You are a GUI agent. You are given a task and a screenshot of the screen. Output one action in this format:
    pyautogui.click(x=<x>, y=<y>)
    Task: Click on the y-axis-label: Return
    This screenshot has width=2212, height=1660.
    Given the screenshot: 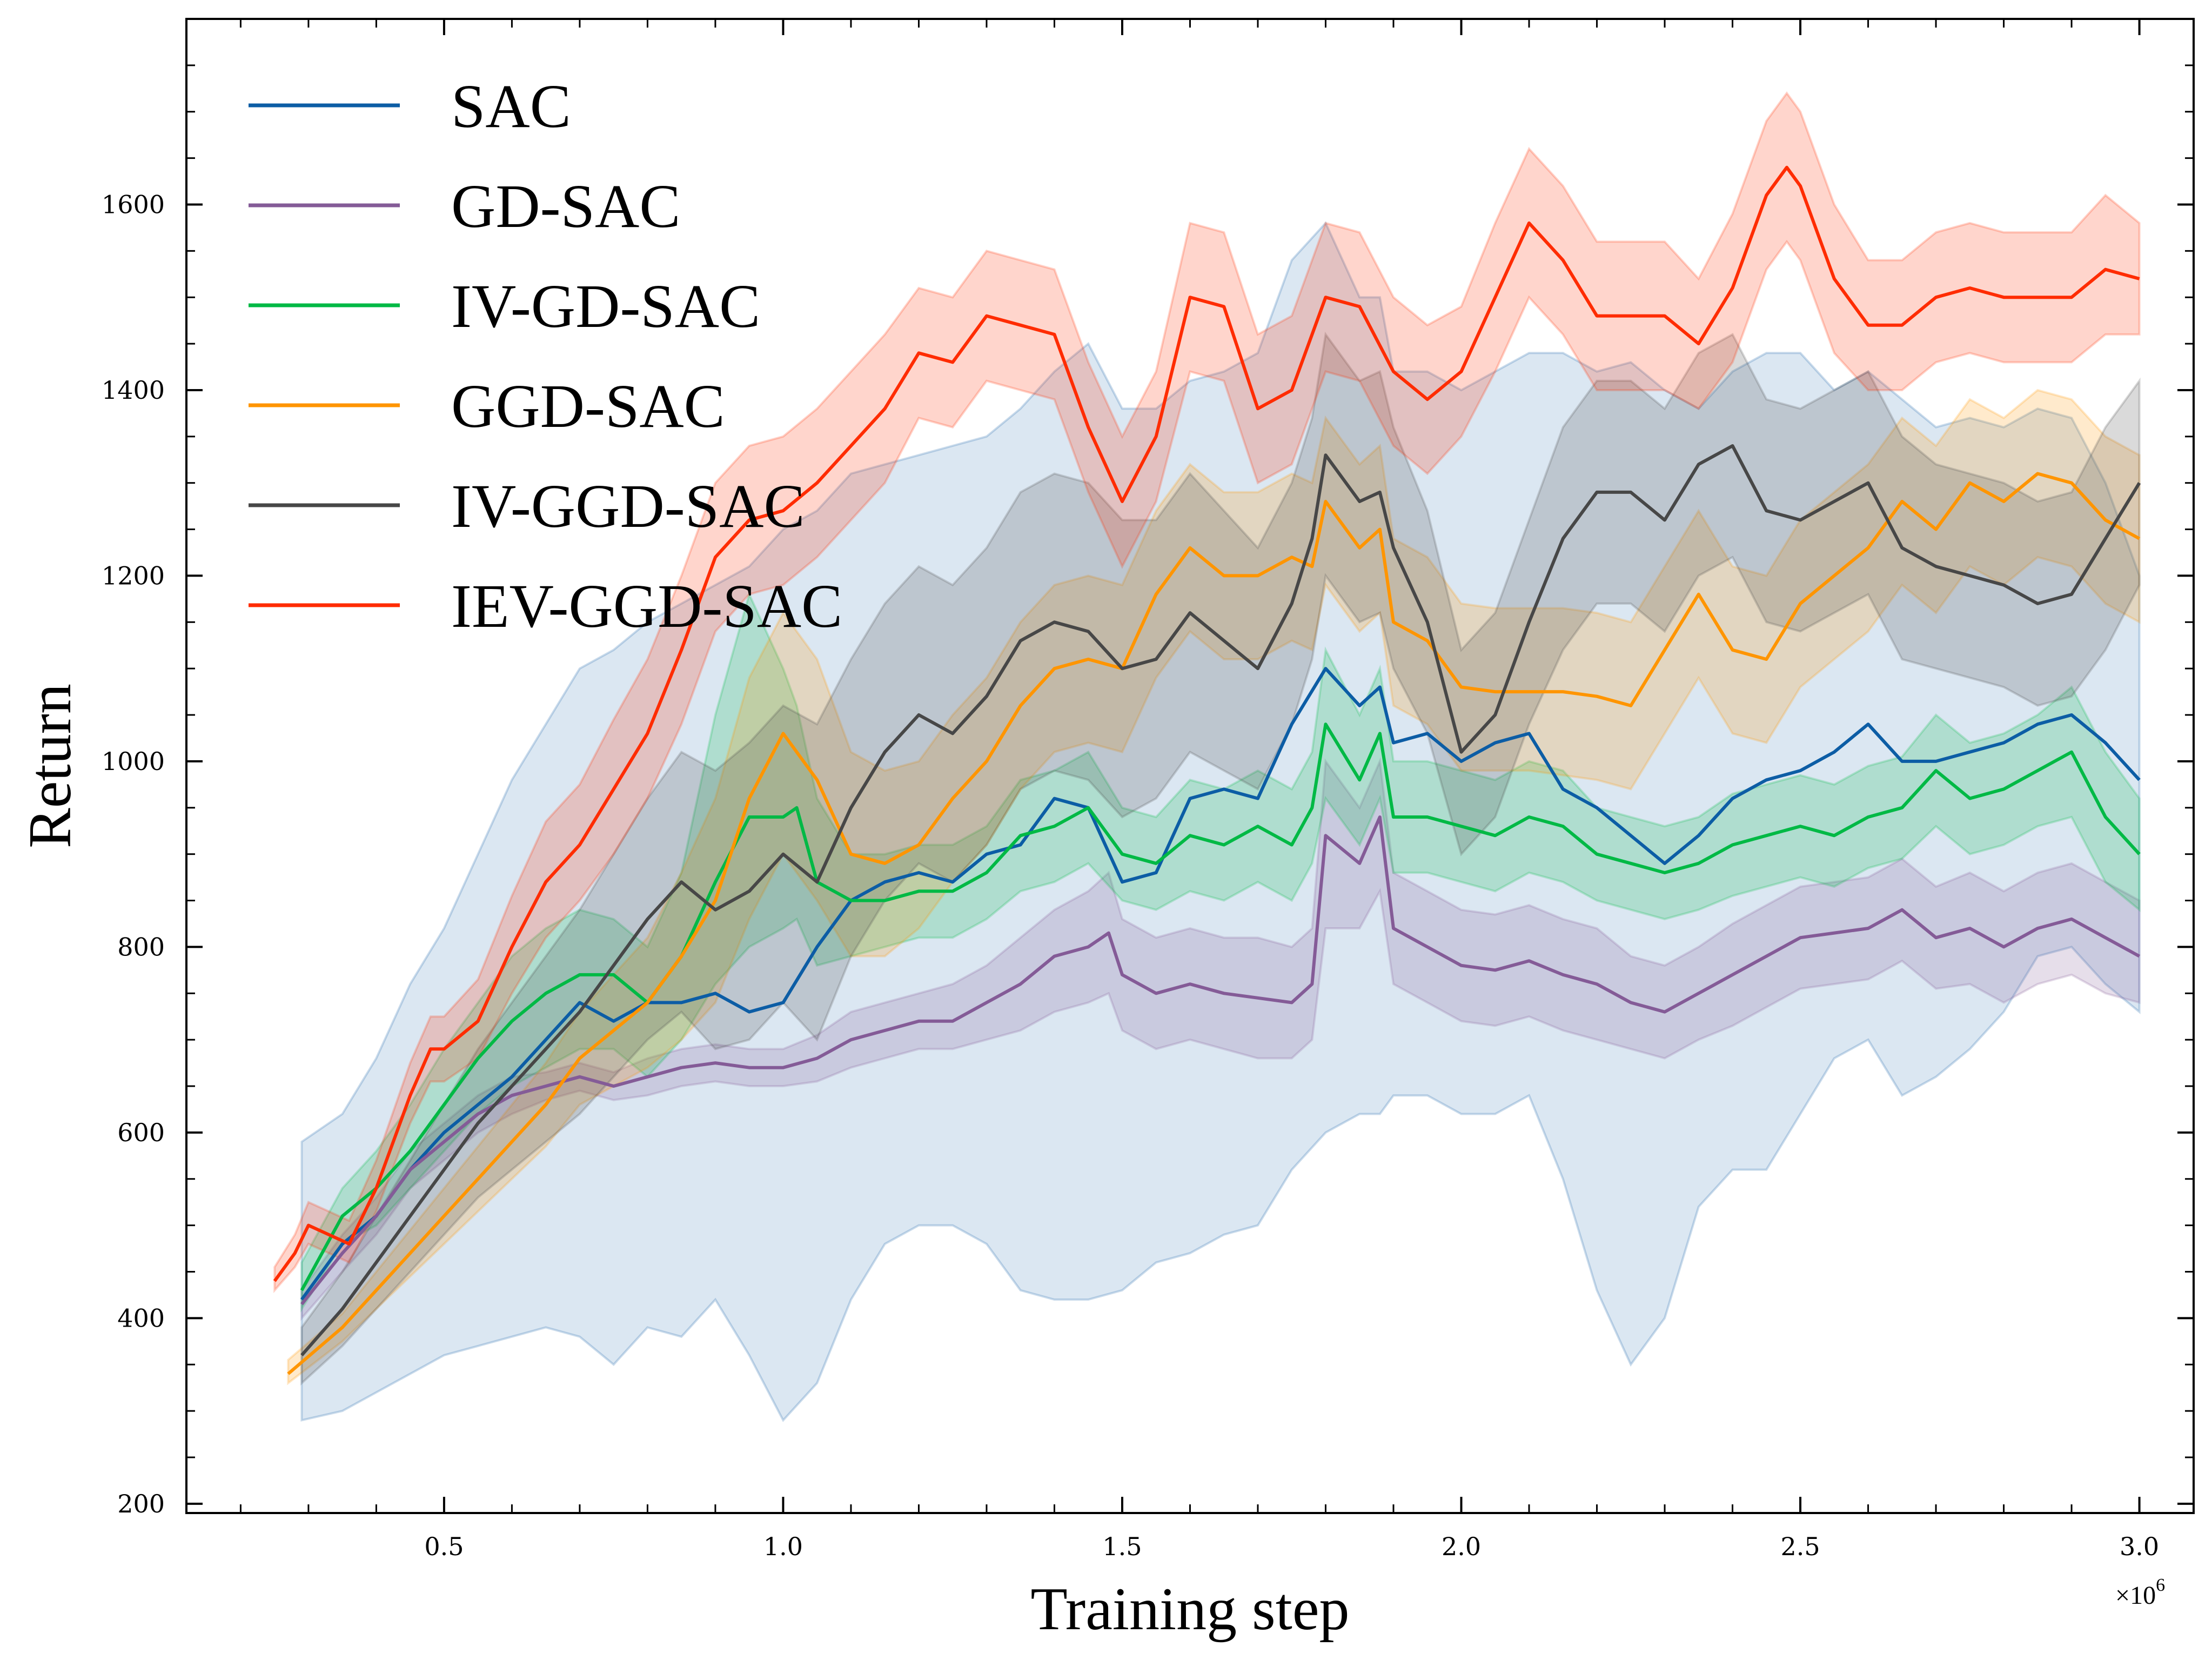 What is the action you would take?
    pyautogui.click(x=51, y=766)
    